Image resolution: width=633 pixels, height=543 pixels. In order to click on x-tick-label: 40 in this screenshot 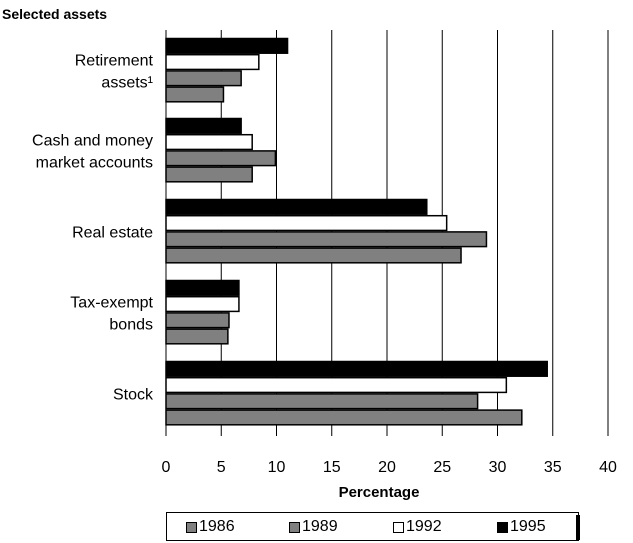, I will do `click(608, 467)`.